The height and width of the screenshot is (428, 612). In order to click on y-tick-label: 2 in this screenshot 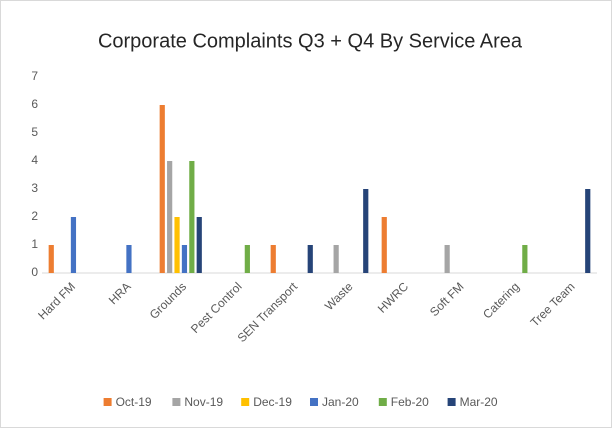, I will do `click(34, 216)`.